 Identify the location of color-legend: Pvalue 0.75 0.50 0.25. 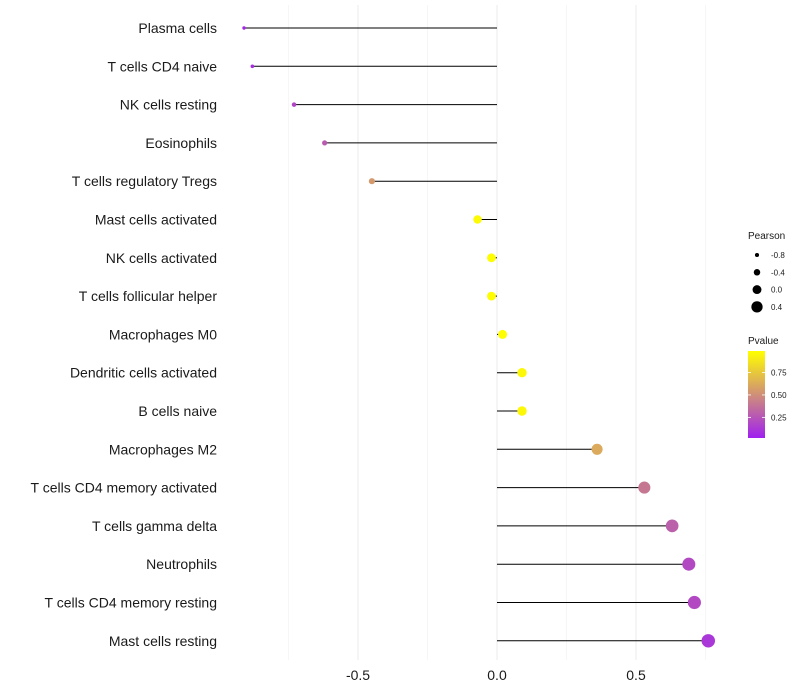
(767, 387).